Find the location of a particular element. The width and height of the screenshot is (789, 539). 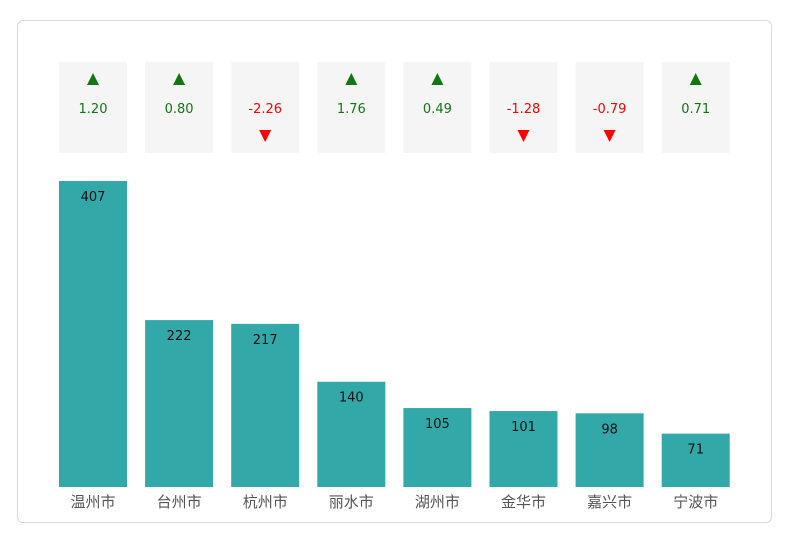

category-label: 宁波市 is located at coordinates (695, 502).